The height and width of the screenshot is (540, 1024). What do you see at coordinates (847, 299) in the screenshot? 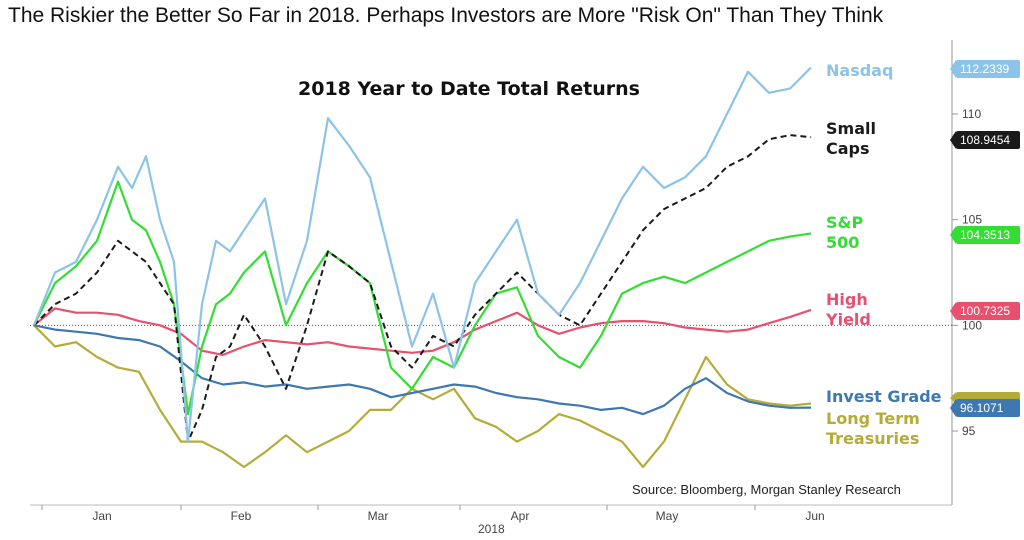
I see `series-label-highyield-0: High` at bounding box center [847, 299].